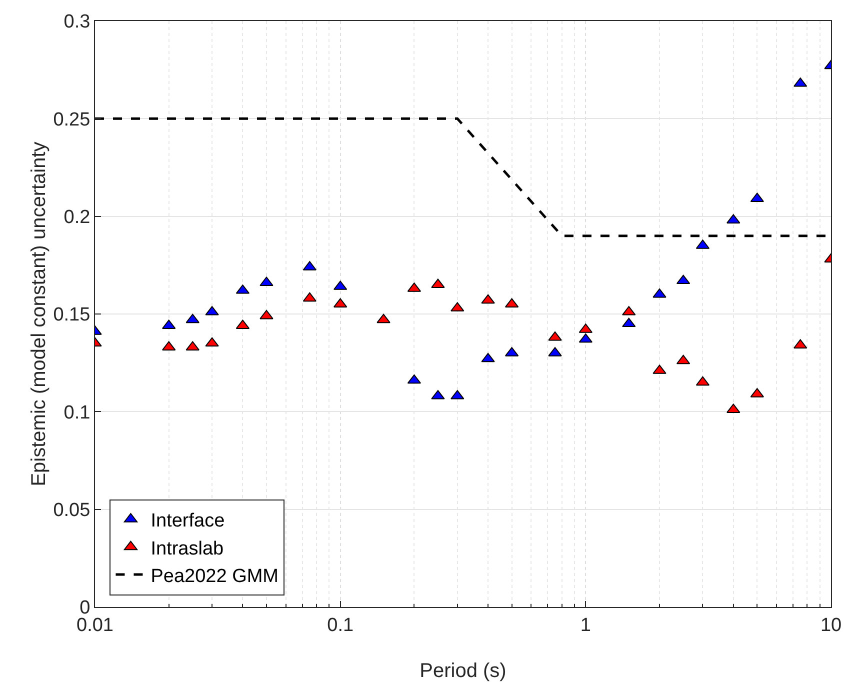  What do you see at coordinates (214, 576) in the screenshot?
I see `legend-label: Pea2022 GMM` at bounding box center [214, 576].